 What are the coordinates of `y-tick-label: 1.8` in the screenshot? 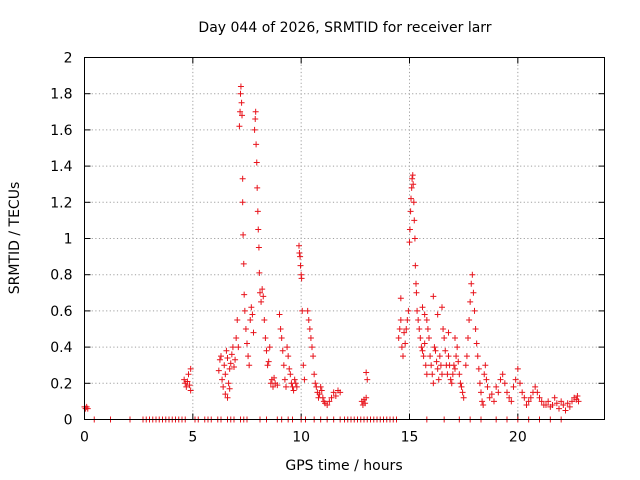 It's located at (61, 95).